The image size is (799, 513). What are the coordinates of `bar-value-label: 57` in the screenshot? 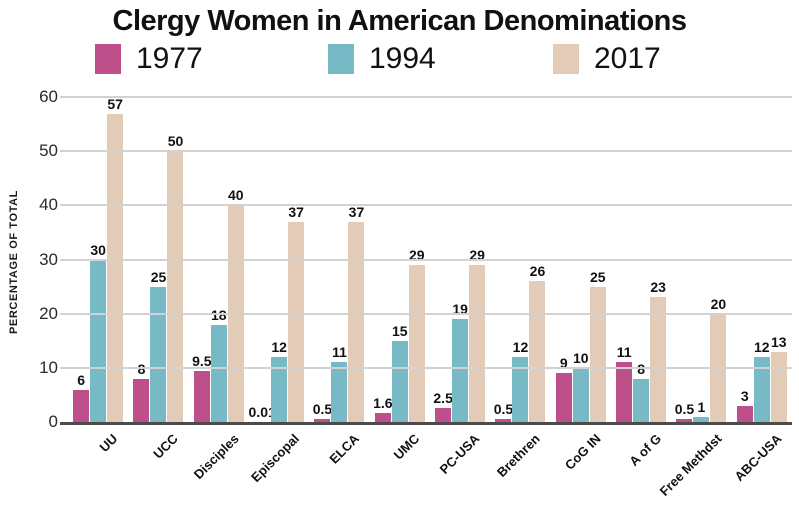 It's located at (115, 104).